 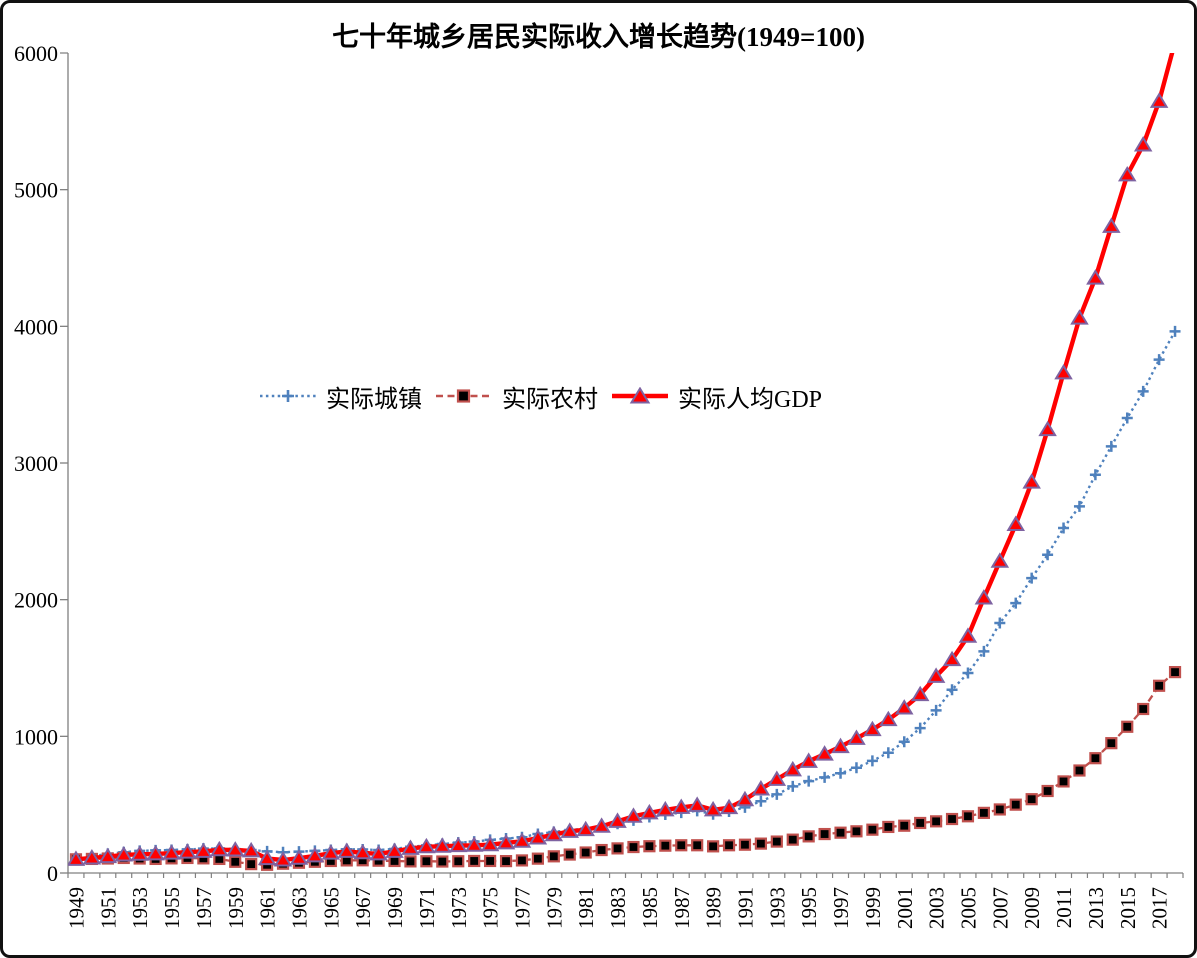 What do you see at coordinates (463, 396) in the screenshot?
I see `rural-legend-square-icon` at bounding box center [463, 396].